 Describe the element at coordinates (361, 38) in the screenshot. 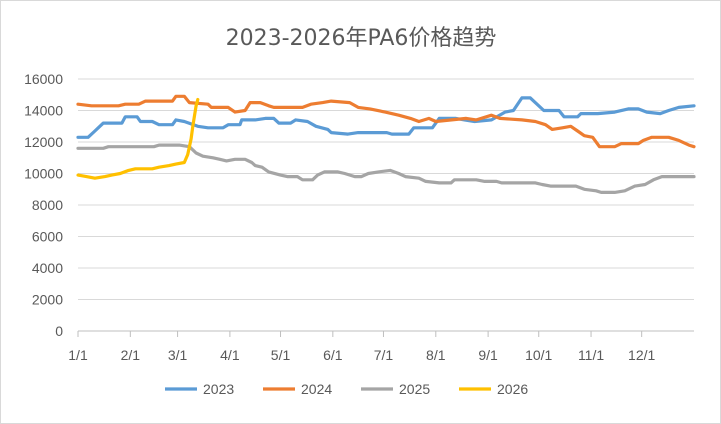

I see `chart-title: 2023-2026年PA6价格趋势` at that location.